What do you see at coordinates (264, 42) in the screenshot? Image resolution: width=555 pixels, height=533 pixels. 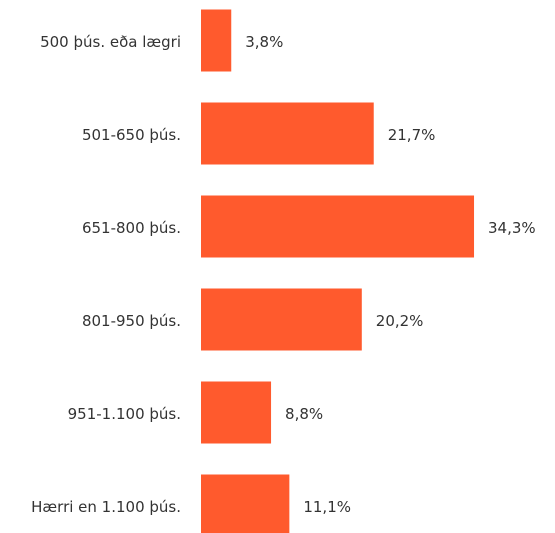 I see `value-label: 3,8%` at bounding box center [264, 42].